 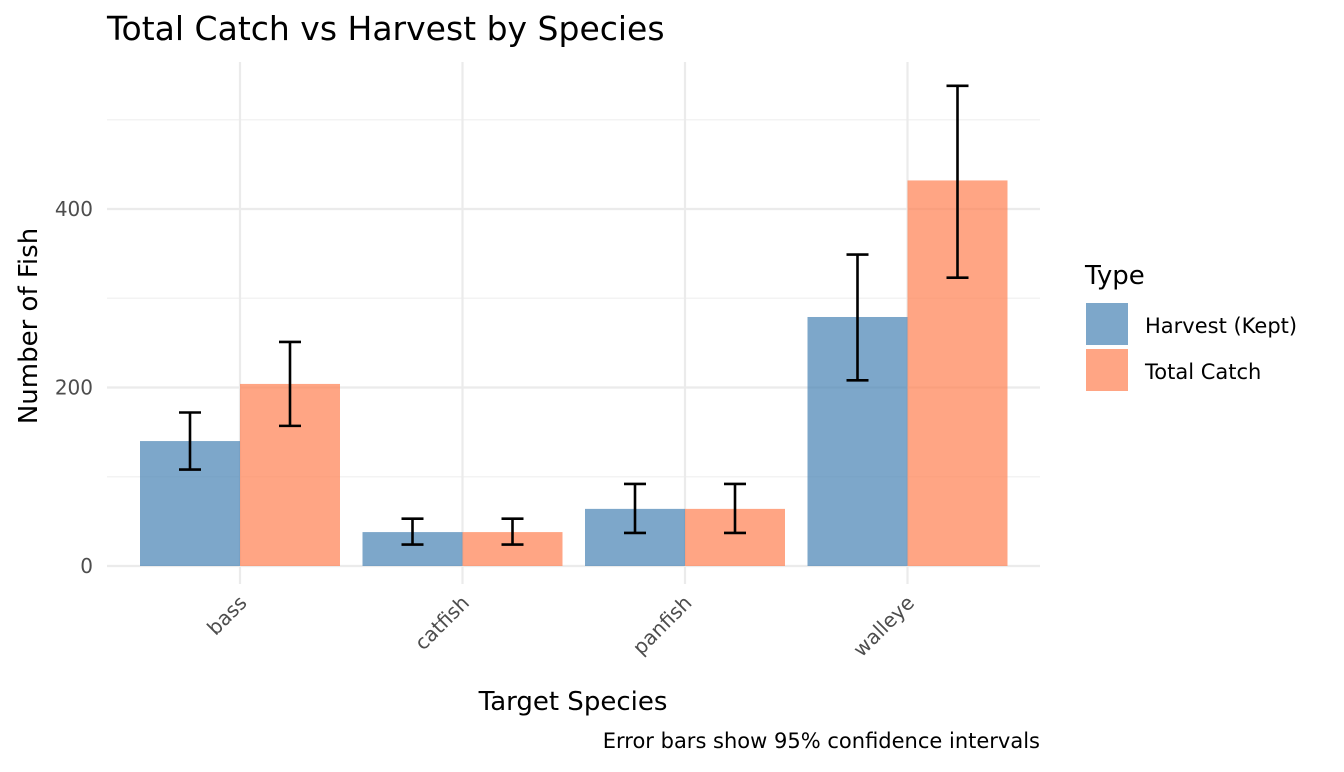 What do you see at coordinates (1221, 326) in the screenshot?
I see `legend-key-label: Harvest (Kept)` at bounding box center [1221, 326].